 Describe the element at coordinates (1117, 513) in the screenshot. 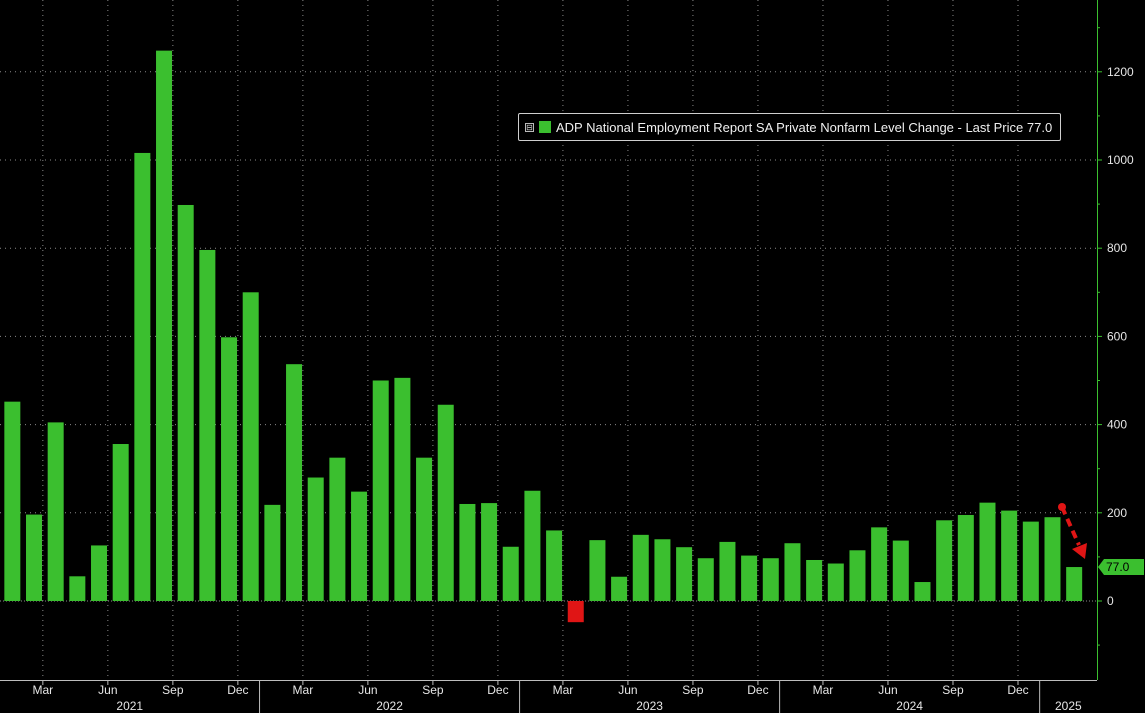

I see `y-tick-label: 200` at that location.